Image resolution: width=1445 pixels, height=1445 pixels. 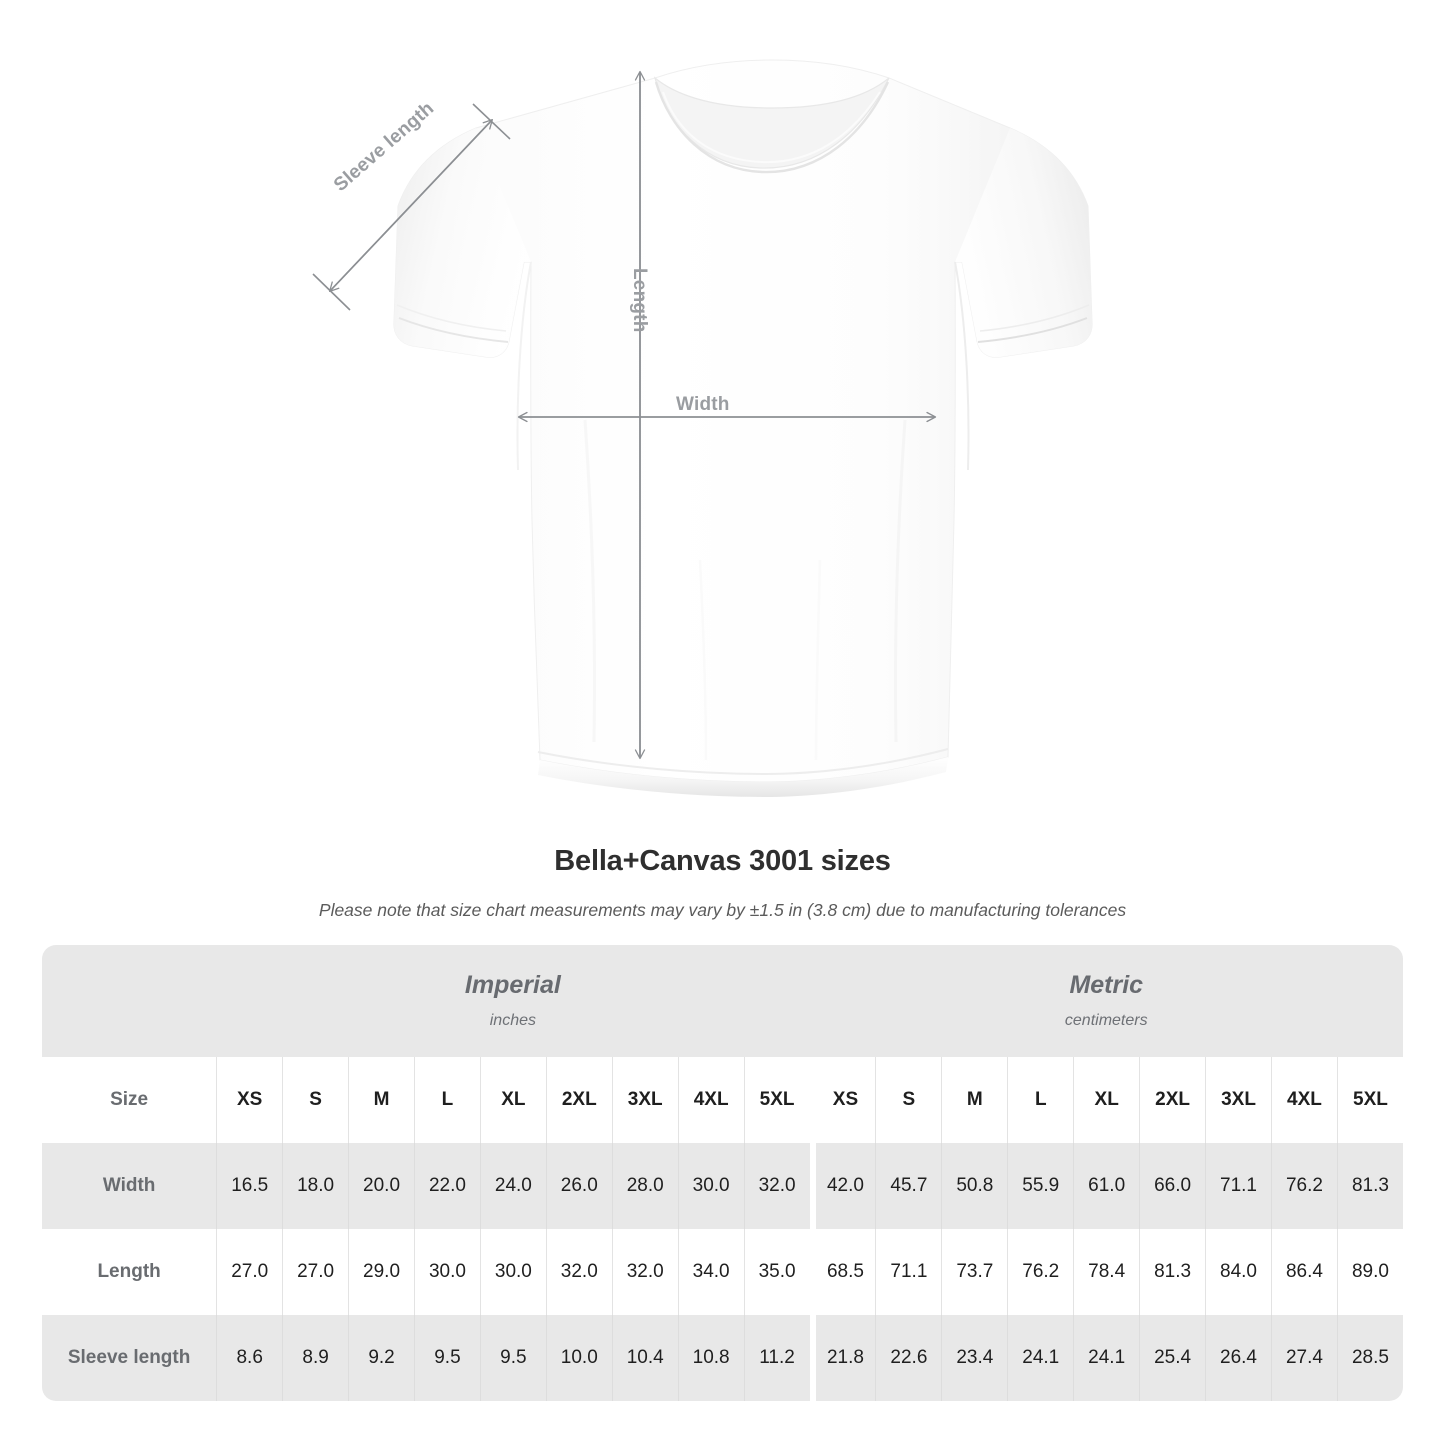 What do you see at coordinates (381, 1272) in the screenshot?
I see `cell-length-imperial-m: 29.0` at bounding box center [381, 1272].